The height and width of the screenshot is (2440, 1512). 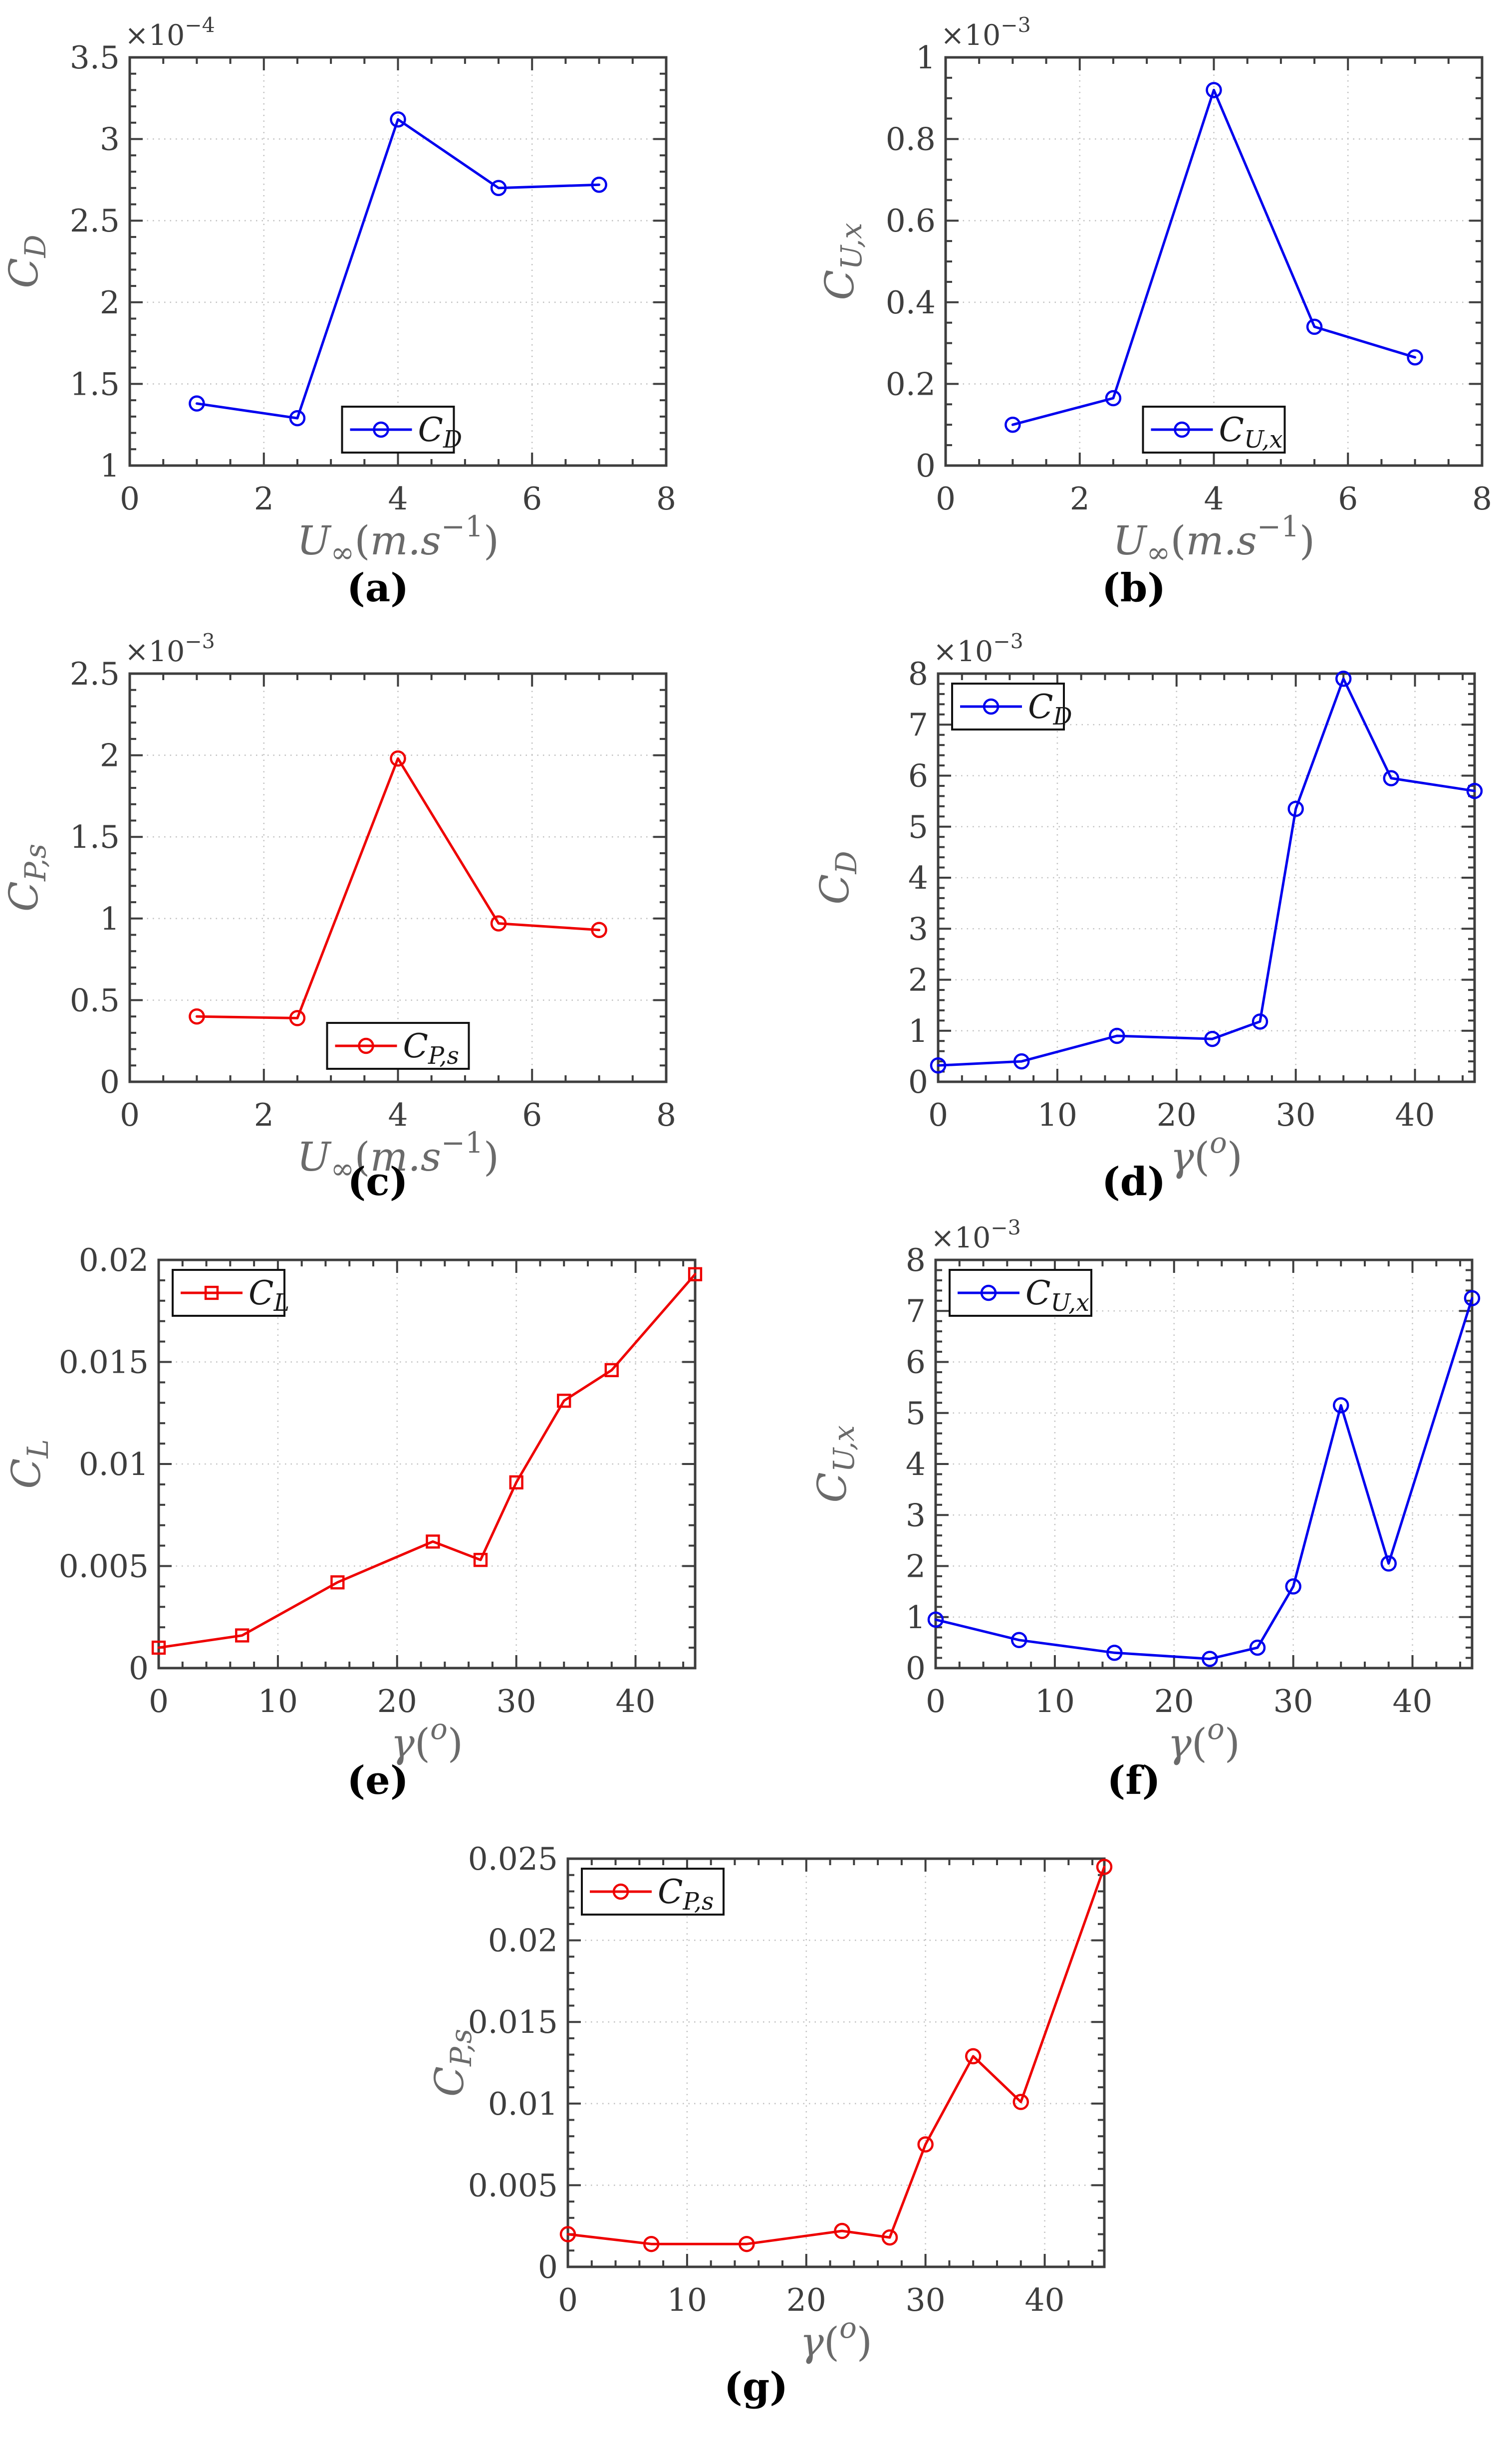 I want to click on chart-f: 0 10 20 30 40 0 1 2 3 4 5 6 7 8×10−3 γ(o) CU,x CU,x (f), so click(x=1145, y=1509).